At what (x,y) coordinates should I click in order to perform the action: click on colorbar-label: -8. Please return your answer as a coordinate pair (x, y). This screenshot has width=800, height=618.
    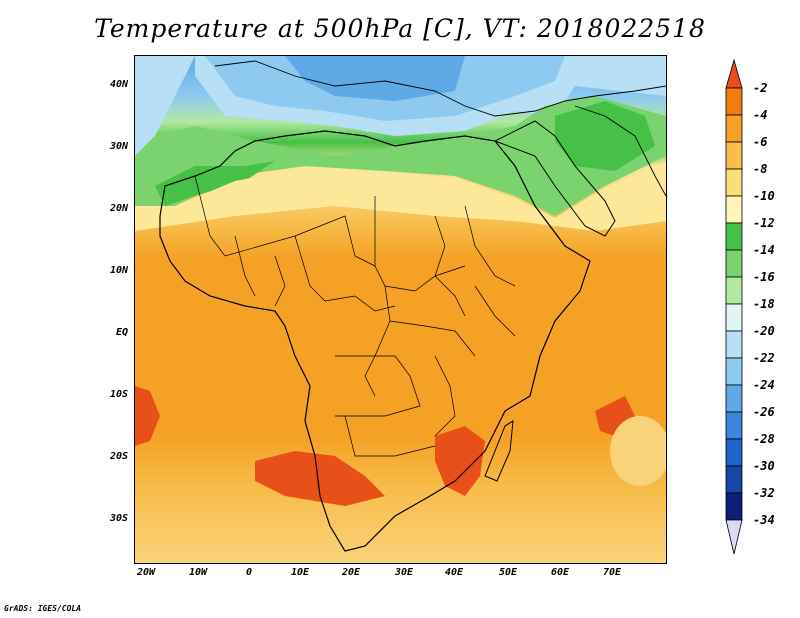
    Looking at the image, I should click on (760, 169).